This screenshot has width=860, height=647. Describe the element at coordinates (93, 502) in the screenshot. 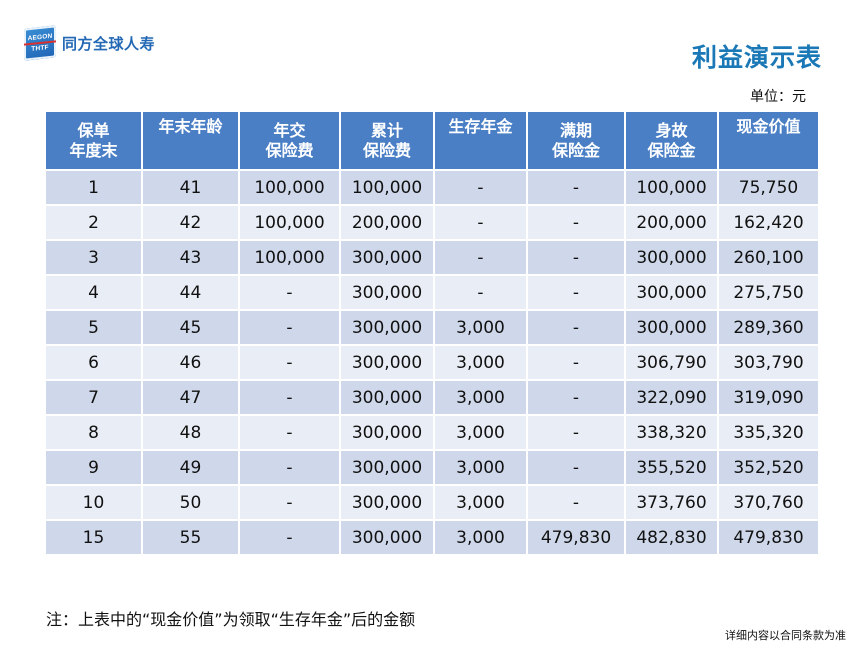

I see `cell-policy-year: 10` at that location.